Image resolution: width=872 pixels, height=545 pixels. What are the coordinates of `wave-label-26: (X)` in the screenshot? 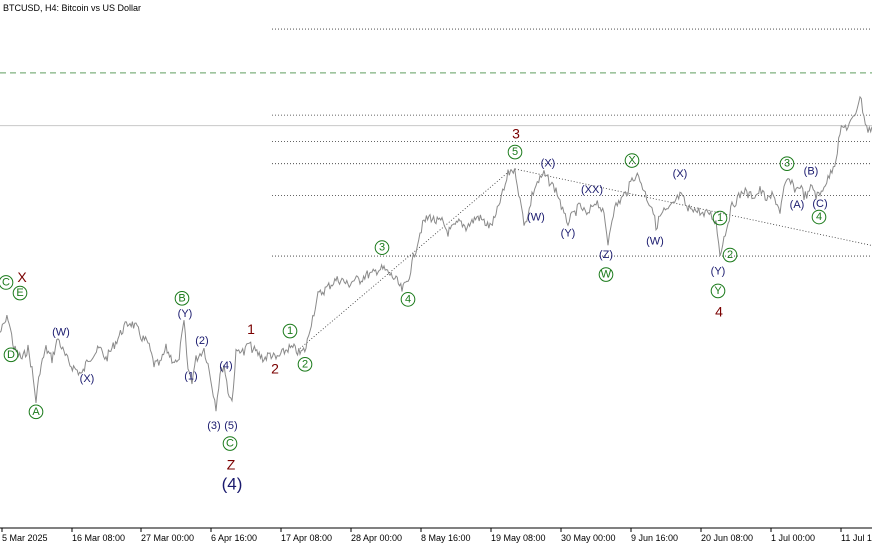 It's located at (548, 164).